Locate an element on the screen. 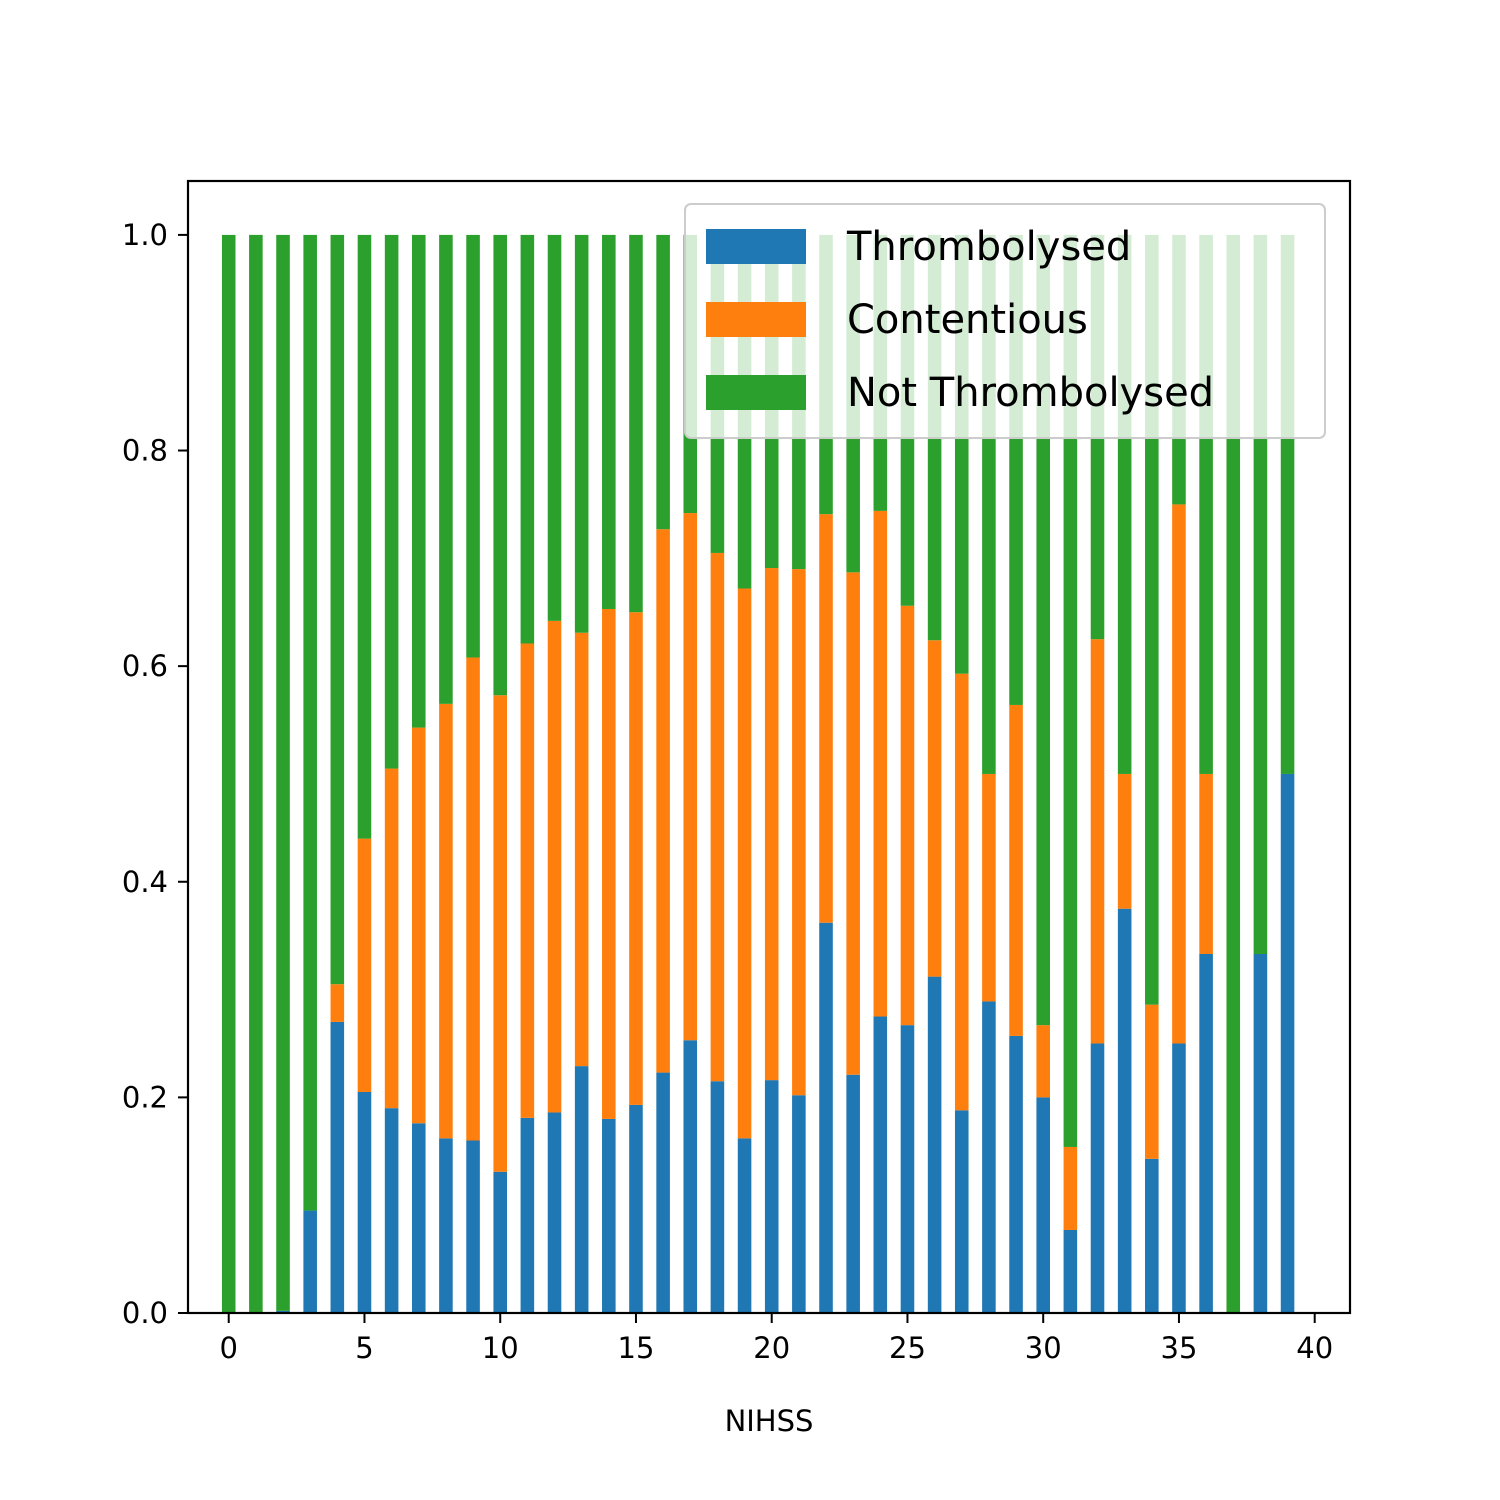 The image size is (1500, 1500). x-tick-label: 30 is located at coordinates (1043, 1348).